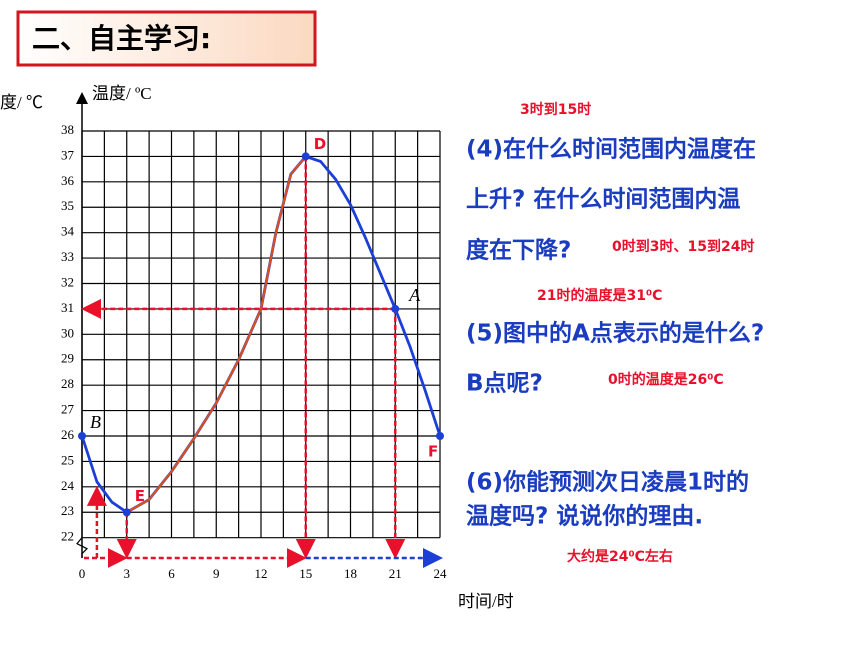 This screenshot has width=860, height=645. Describe the element at coordinates (611, 149) in the screenshot. I see `question: (4)在什么时间范围内温度在` at that location.